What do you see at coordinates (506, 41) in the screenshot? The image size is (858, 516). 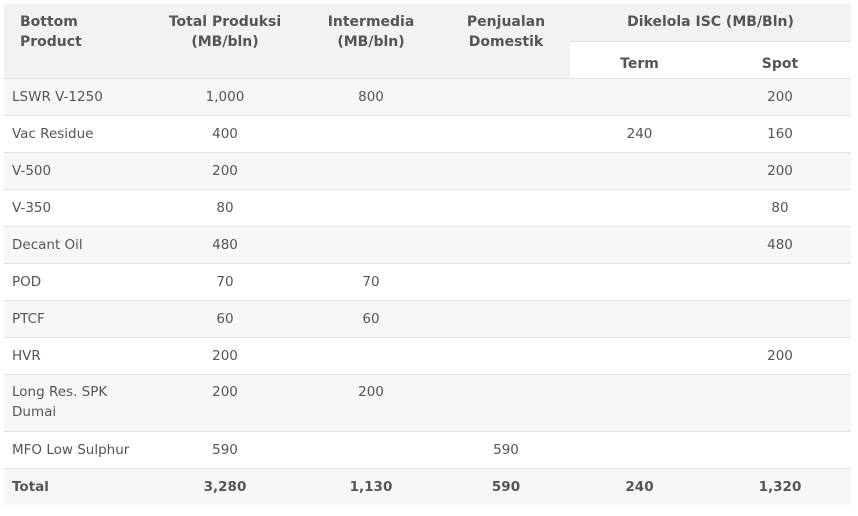 I see `header-penjualan-domestik: Penjualan Domestik` at bounding box center [506, 41].